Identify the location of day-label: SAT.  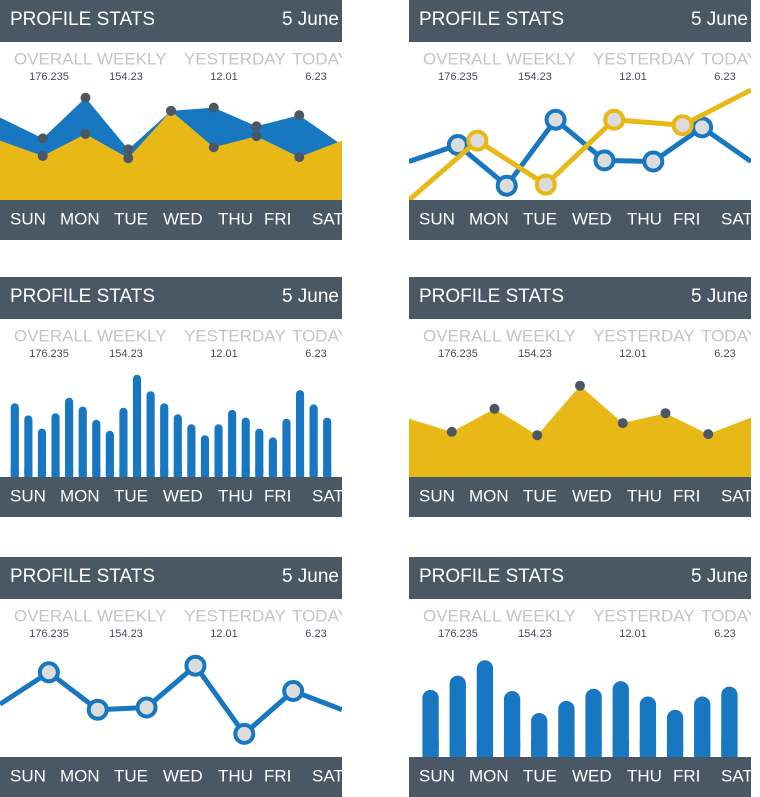
(328, 775).